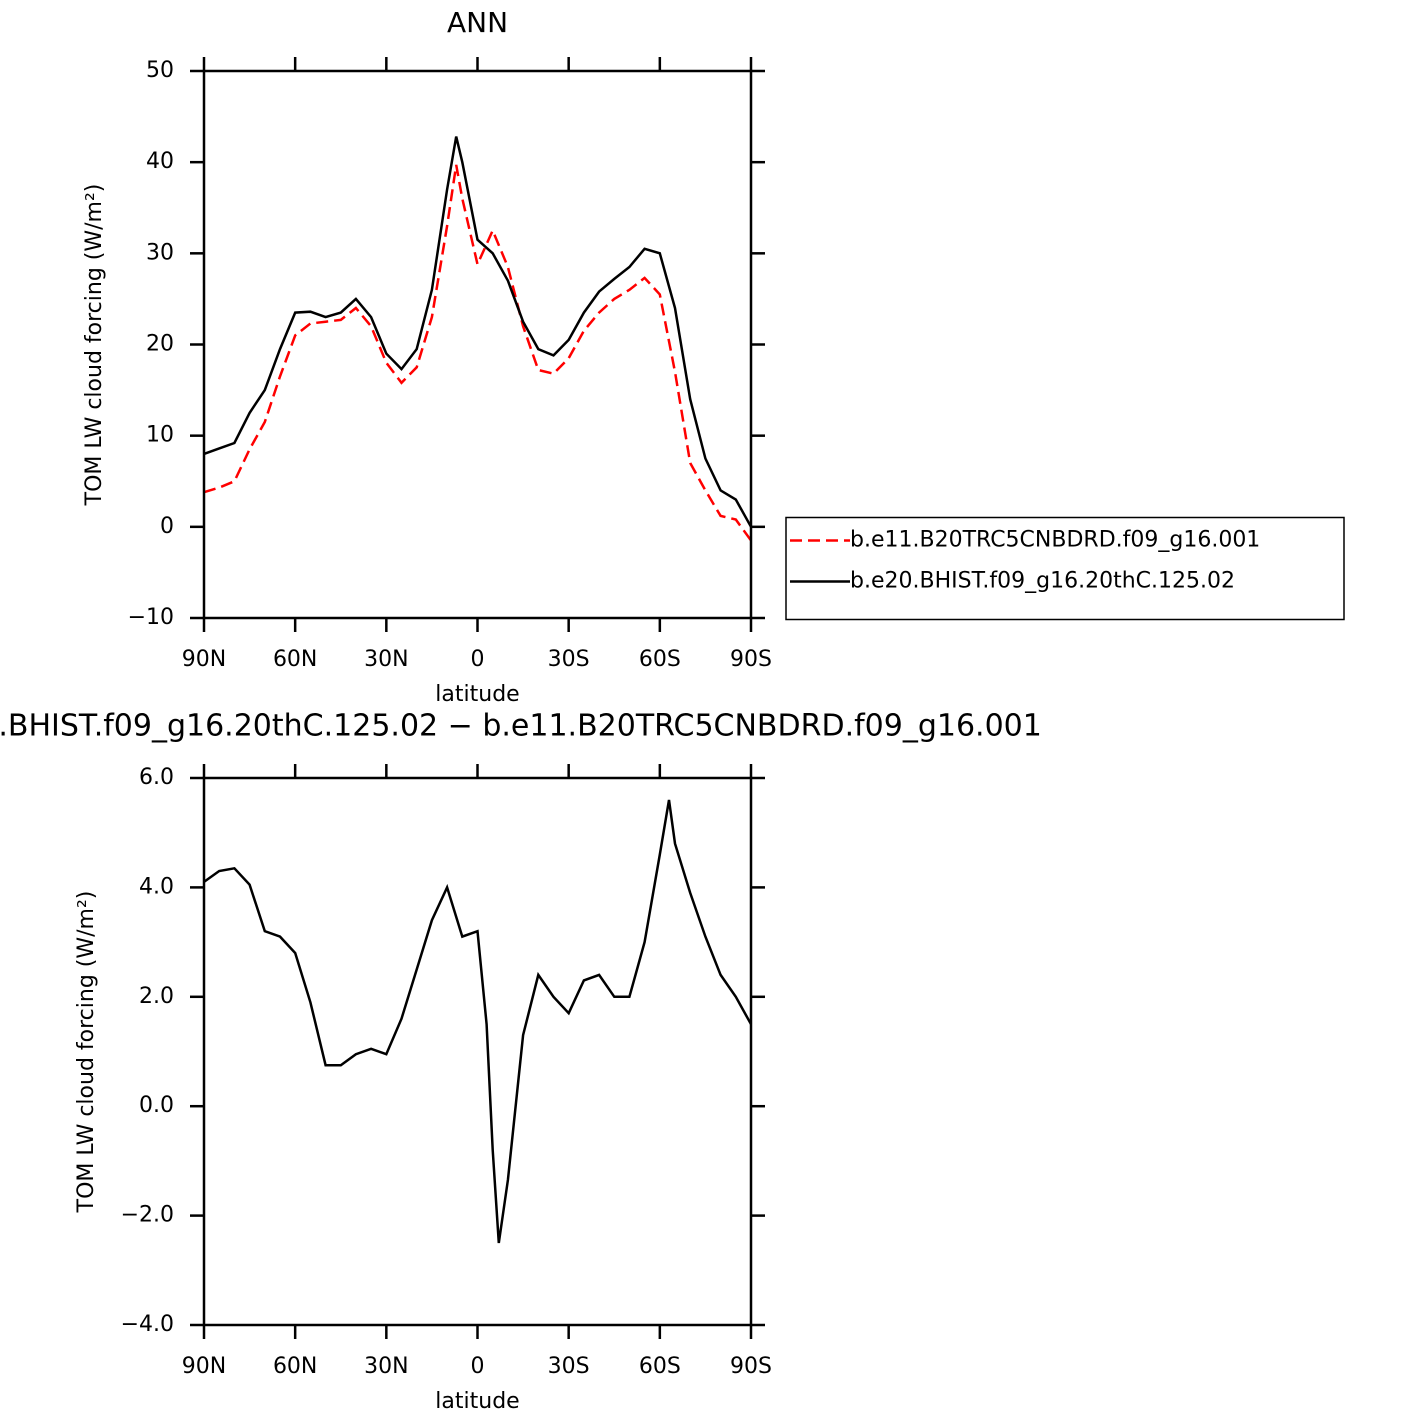  Describe the element at coordinates (167, 526) in the screenshot. I see `y-tick-label: 0` at that location.